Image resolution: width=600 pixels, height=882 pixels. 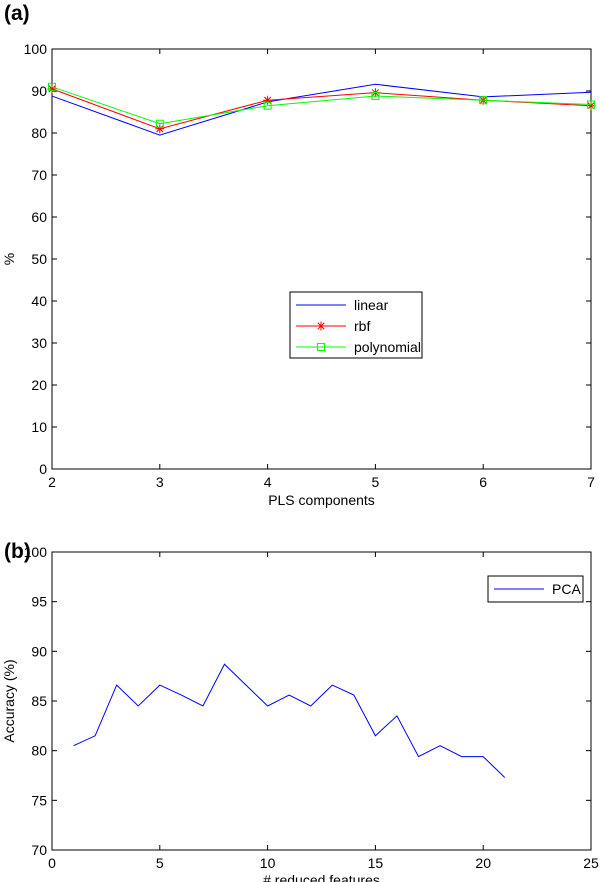 I want to click on panel-label-b: (b), so click(x=17, y=551).